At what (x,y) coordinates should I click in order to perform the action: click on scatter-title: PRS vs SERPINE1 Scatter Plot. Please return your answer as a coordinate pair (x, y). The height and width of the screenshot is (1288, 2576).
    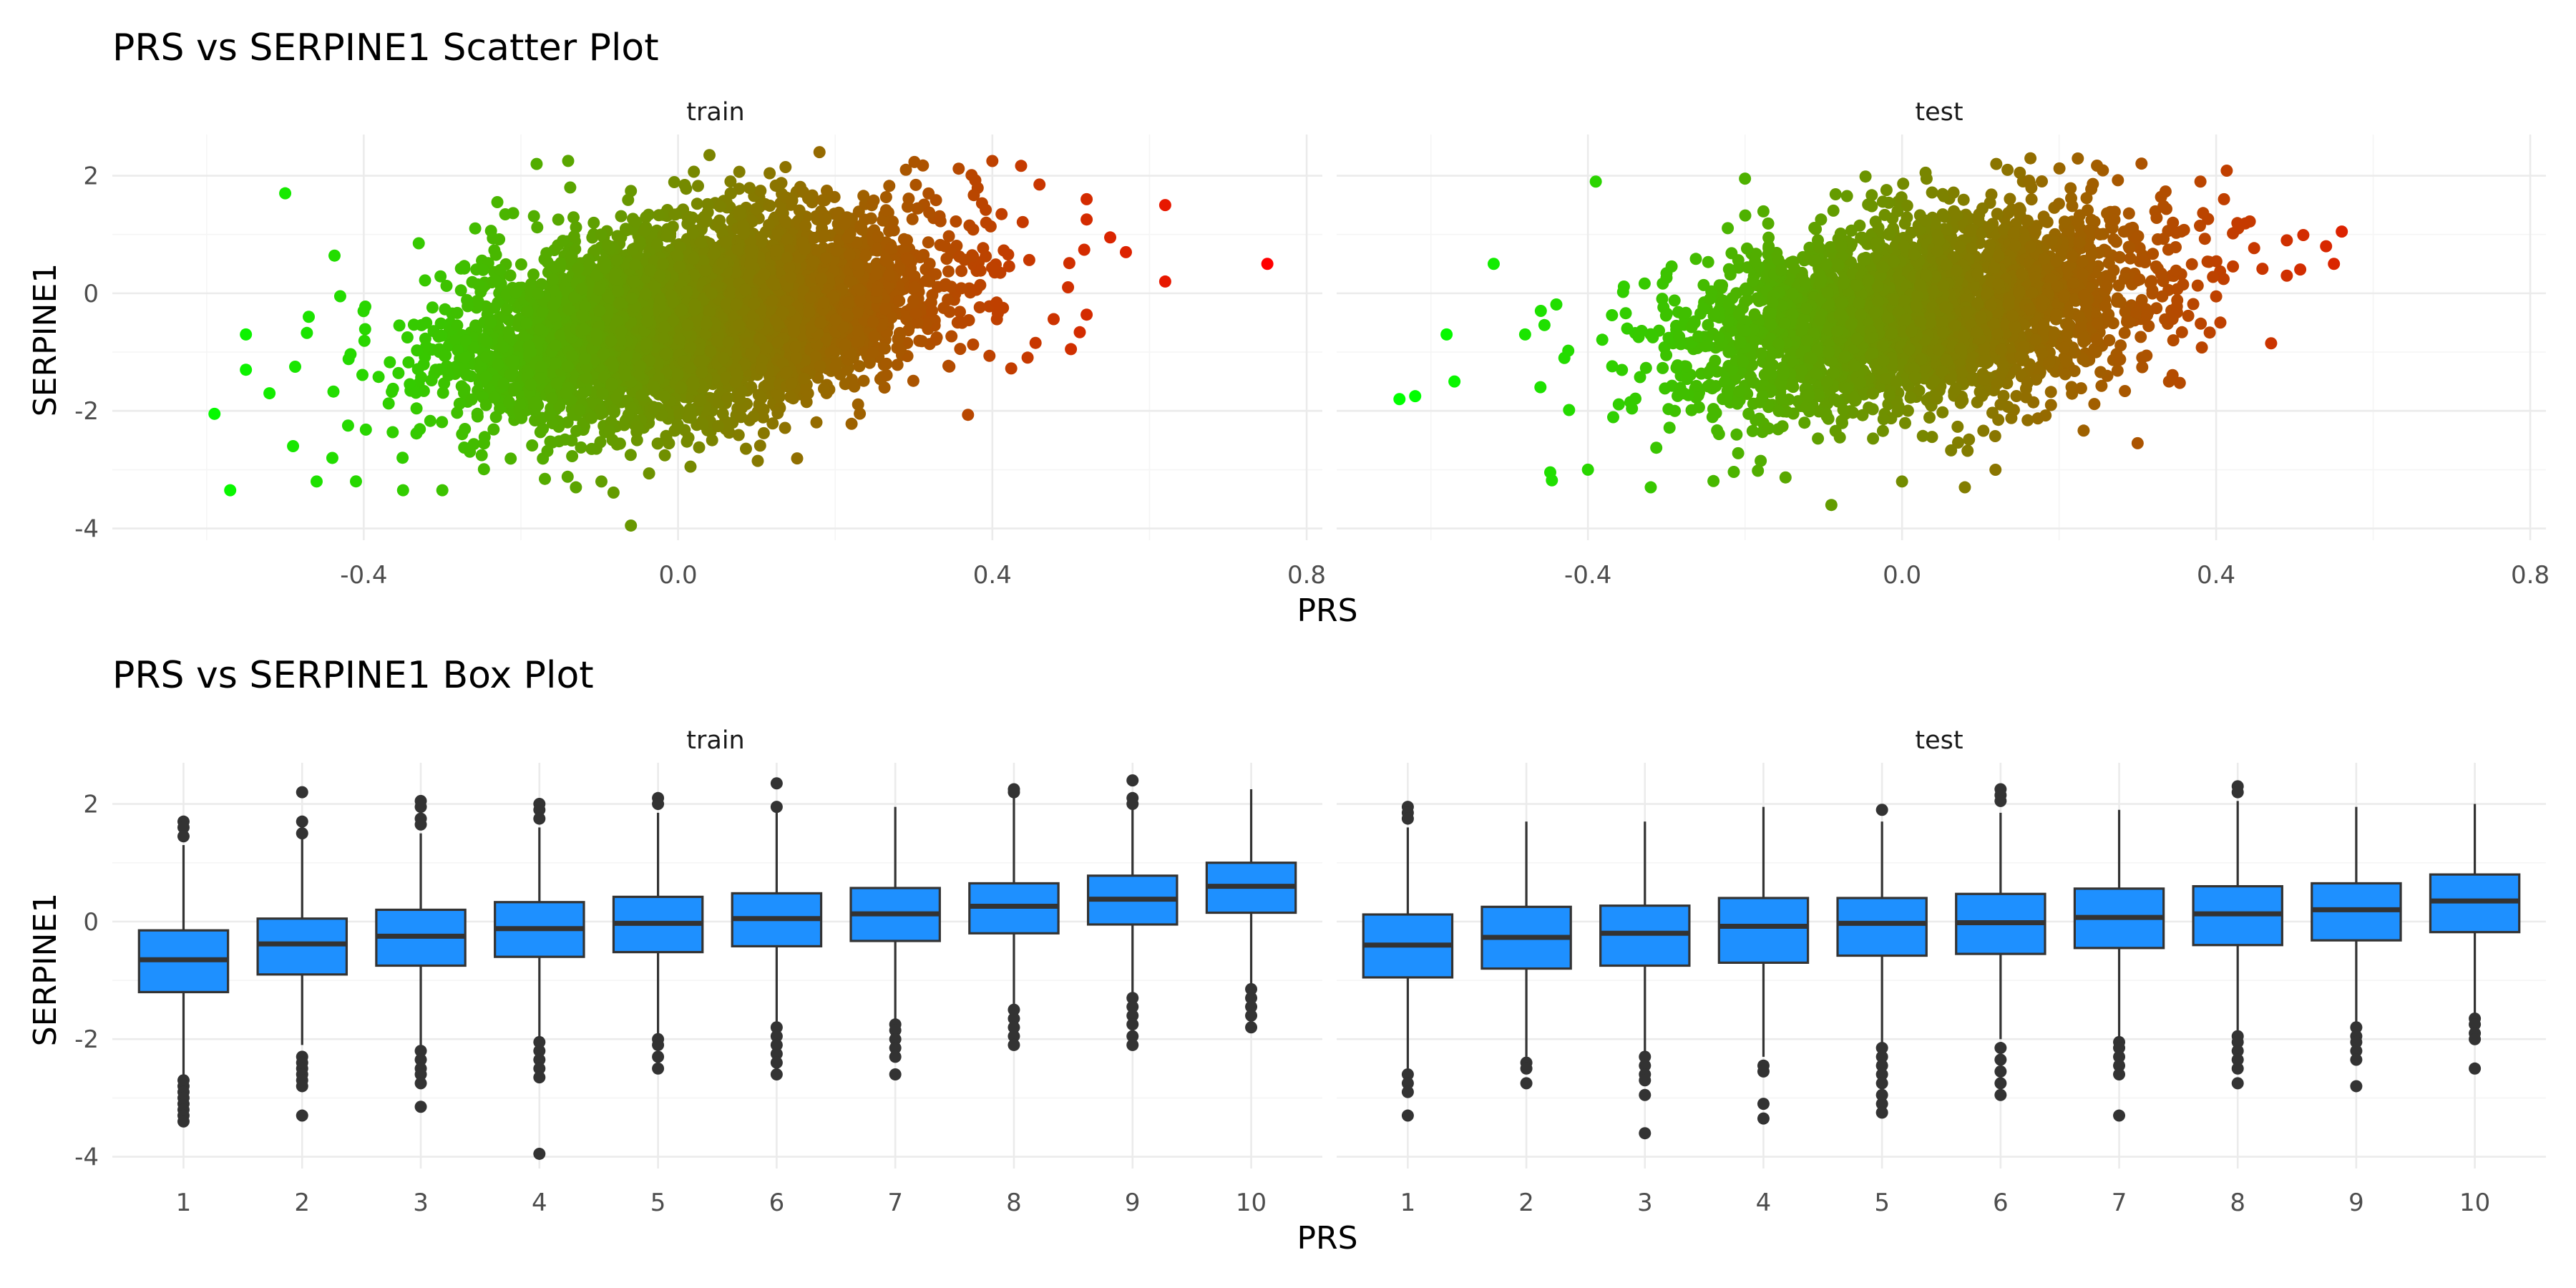
    Looking at the image, I should click on (385, 48).